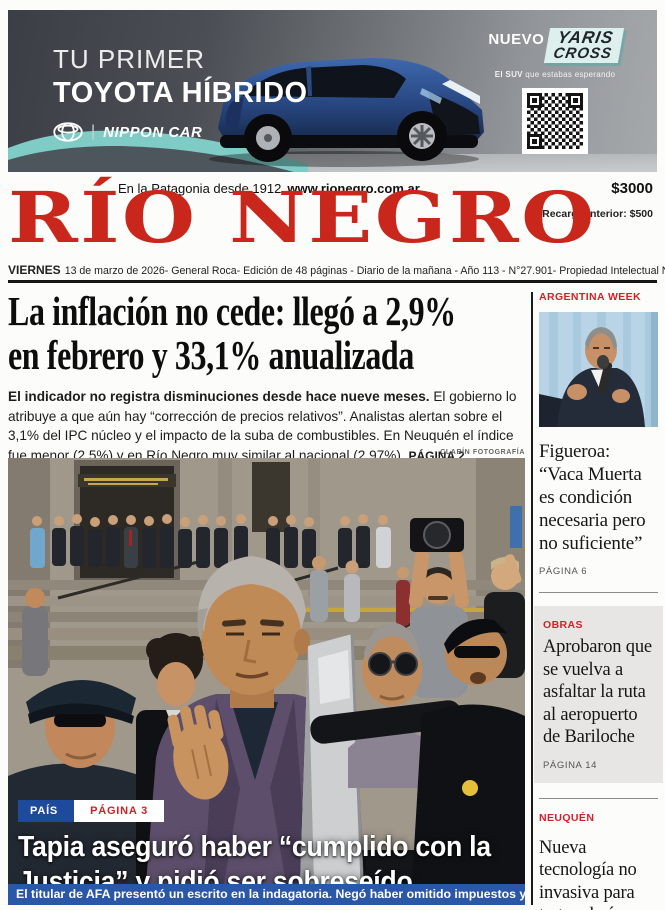 Image resolution: width=665 pixels, height=910 pixels. What do you see at coordinates (153, 132) in the screenshot?
I see `ad-dealer-name: NIPPON CAR` at bounding box center [153, 132].